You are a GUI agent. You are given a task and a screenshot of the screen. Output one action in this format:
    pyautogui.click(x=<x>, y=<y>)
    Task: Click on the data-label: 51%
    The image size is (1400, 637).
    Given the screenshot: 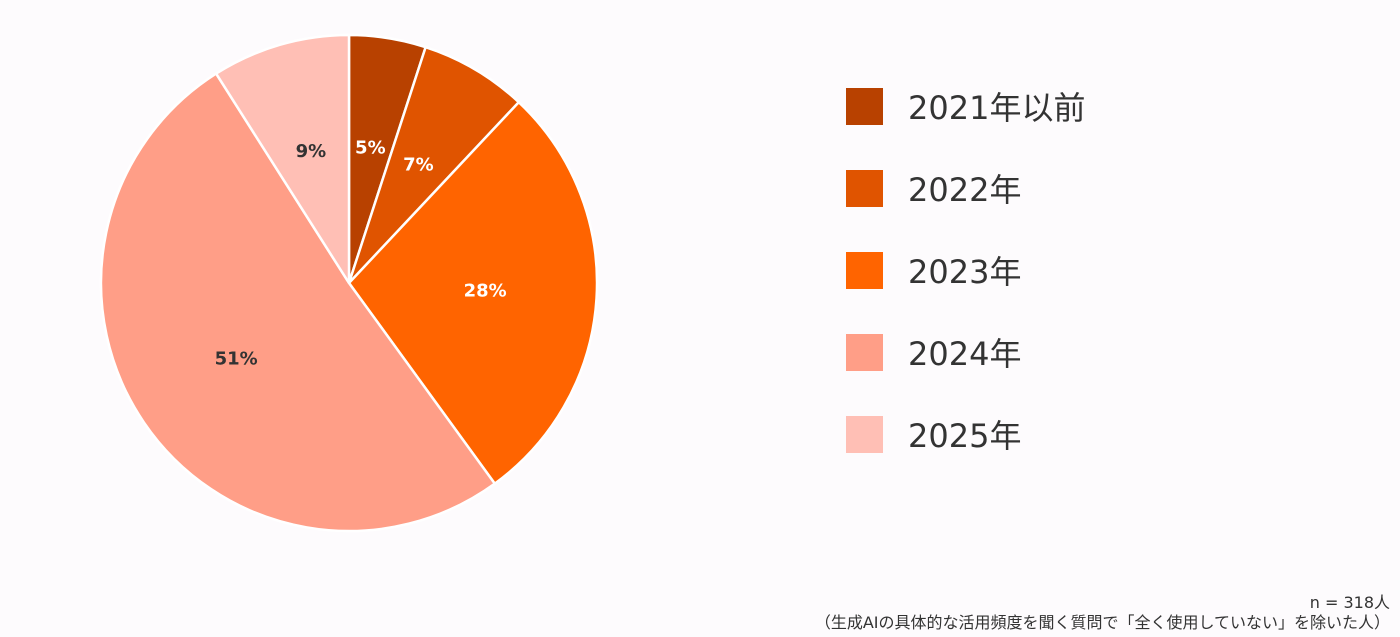 What is the action you would take?
    pyautogui.click(x=236, y=359)
    